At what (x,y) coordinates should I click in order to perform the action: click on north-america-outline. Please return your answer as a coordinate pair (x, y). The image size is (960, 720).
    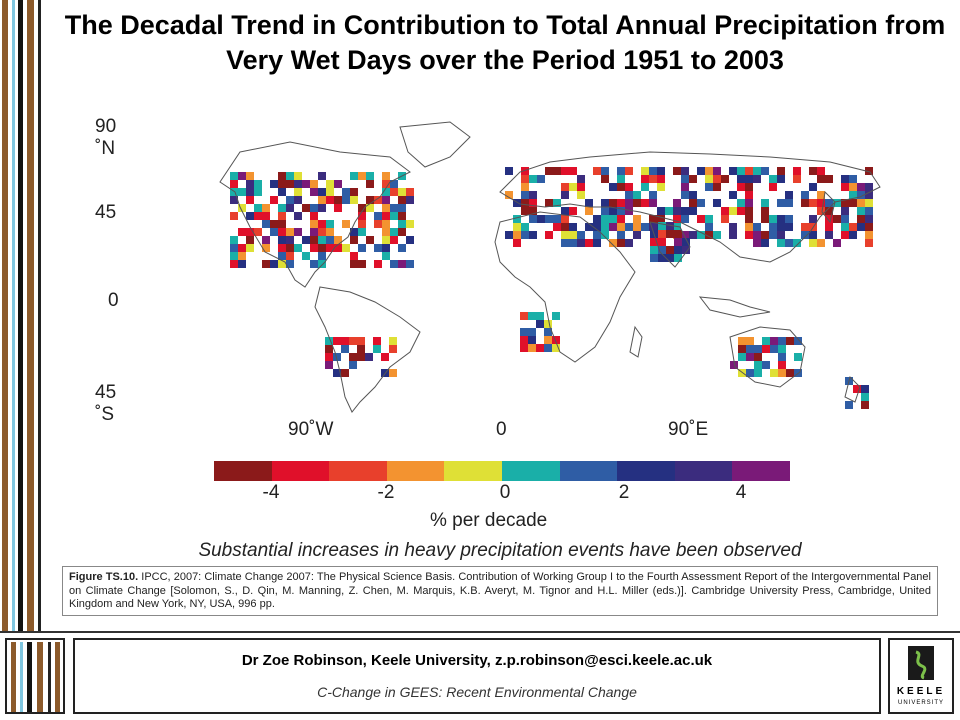
    Looking at the image, I should click on (315, 214).